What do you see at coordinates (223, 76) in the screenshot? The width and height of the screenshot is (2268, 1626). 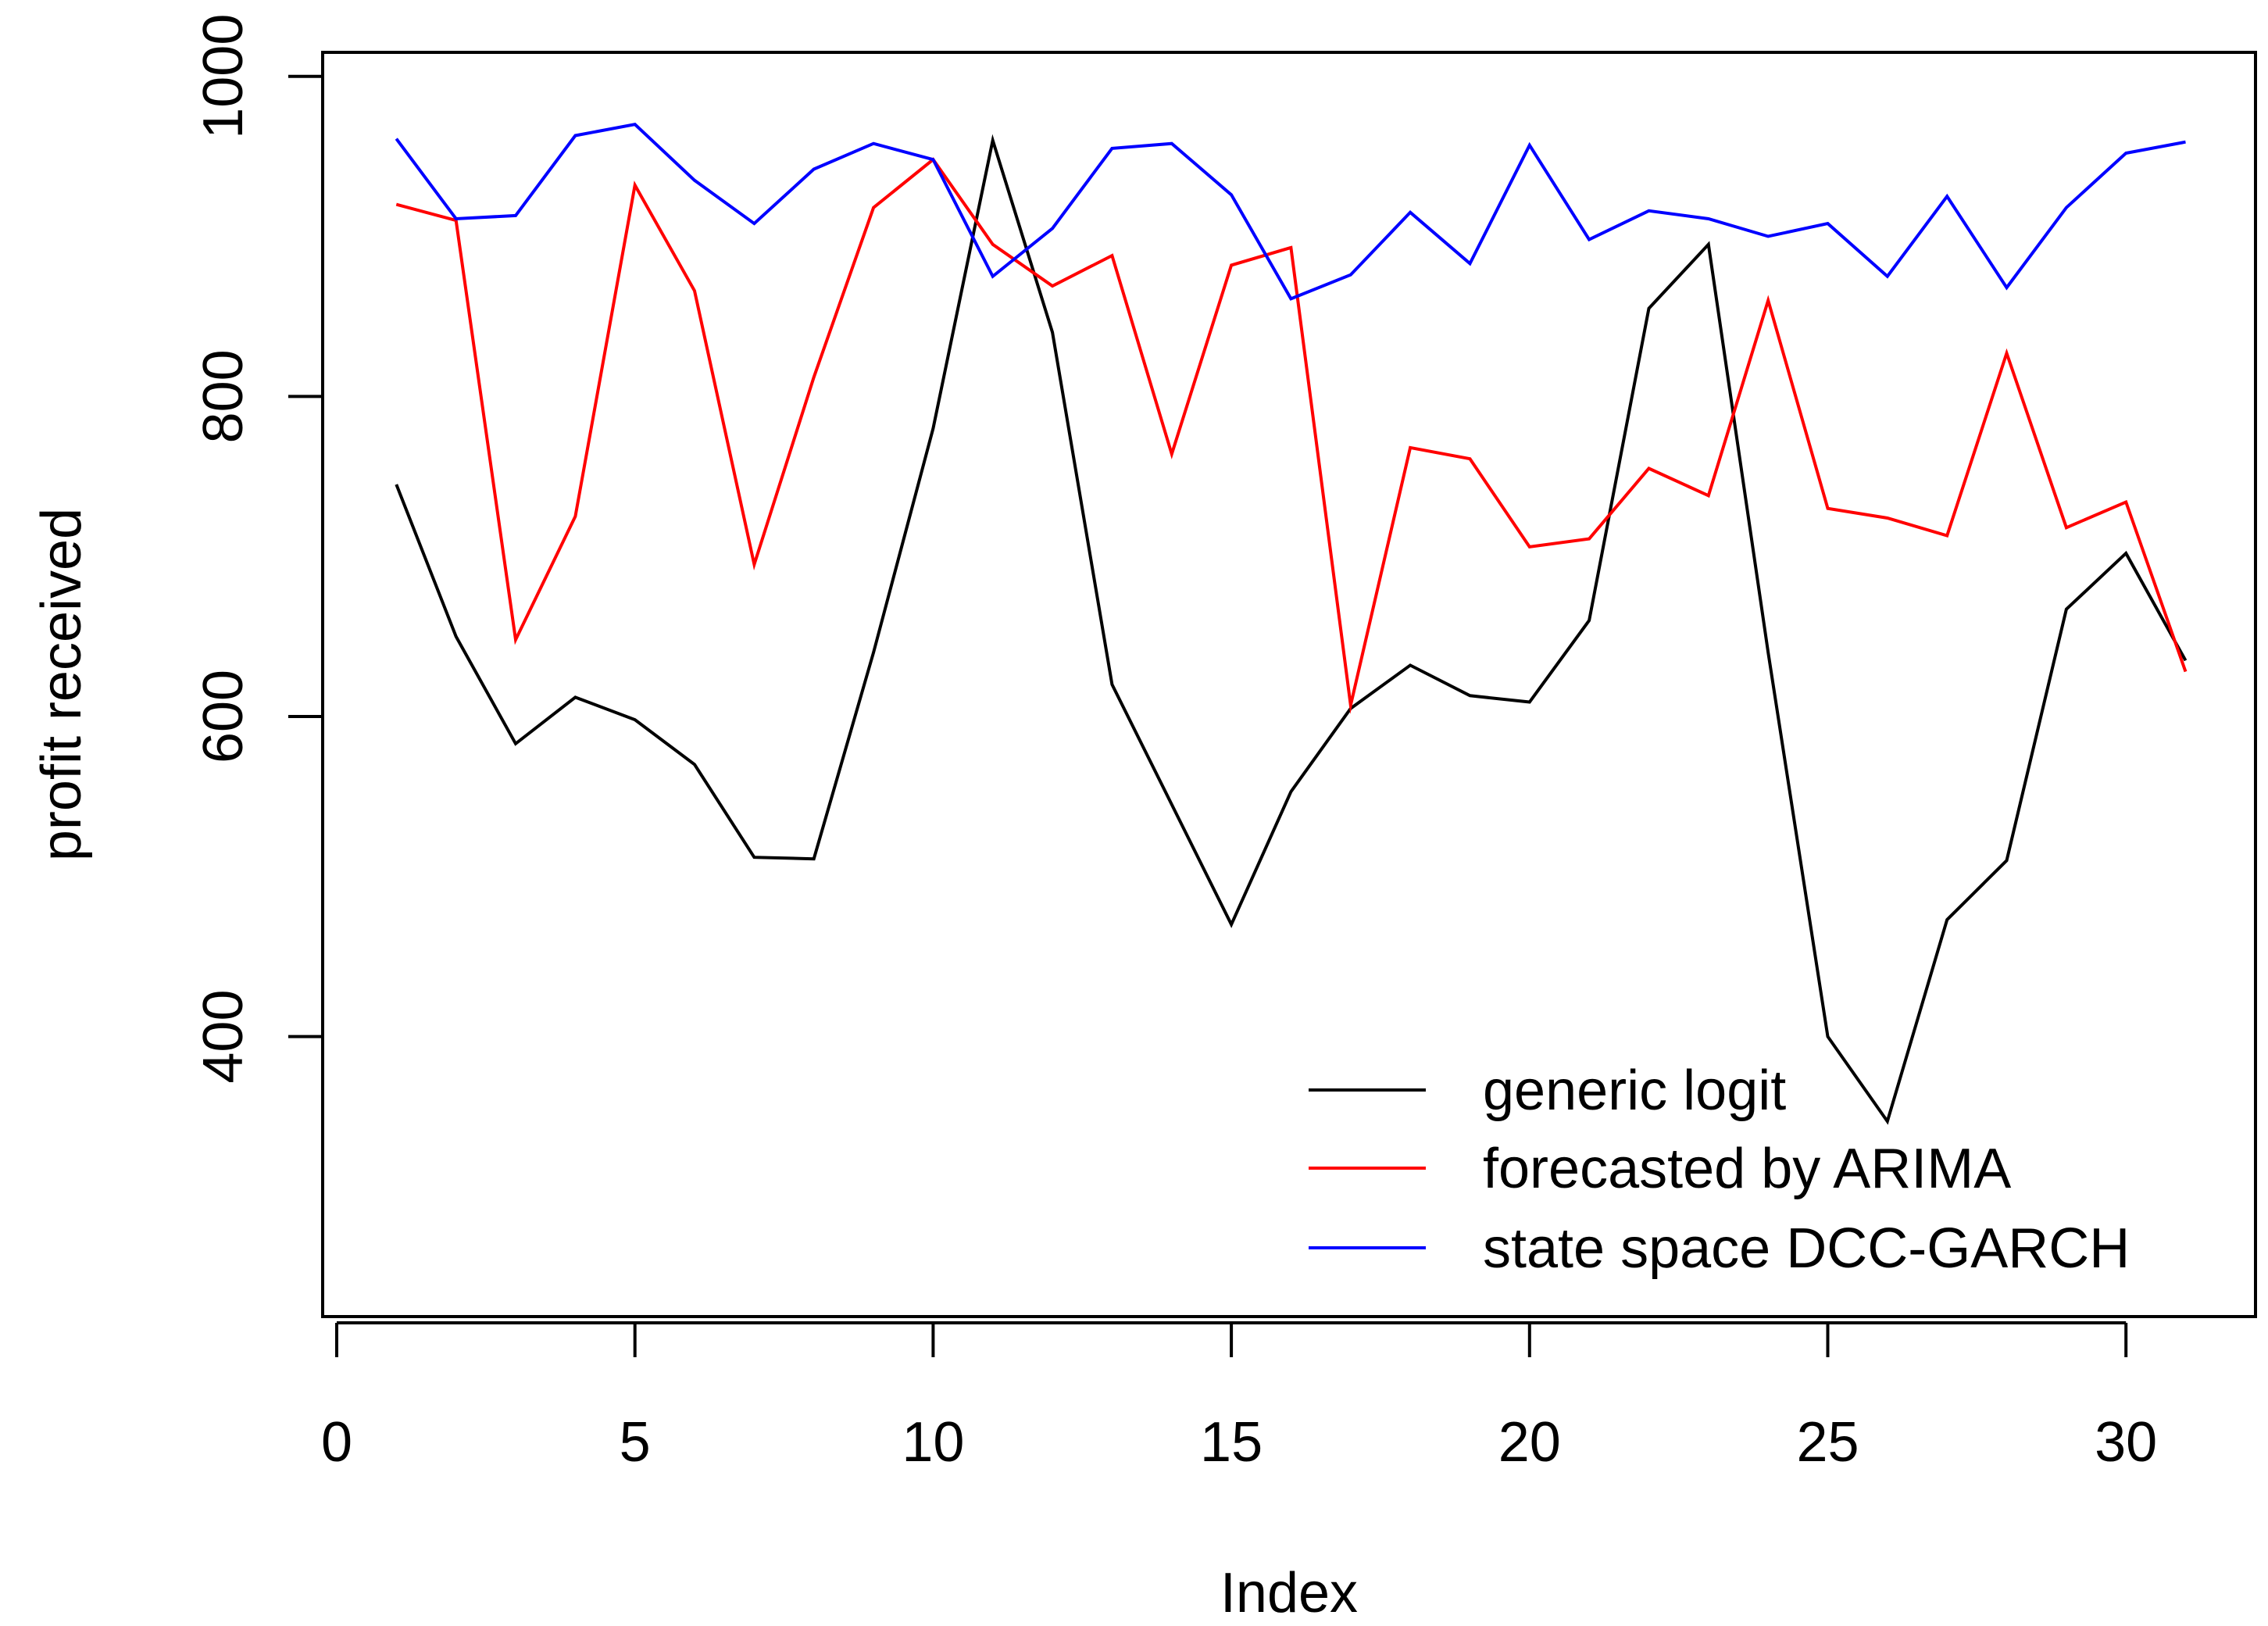 I see `y-tick-label-1000: 1000` at bounding box center [223, 76].